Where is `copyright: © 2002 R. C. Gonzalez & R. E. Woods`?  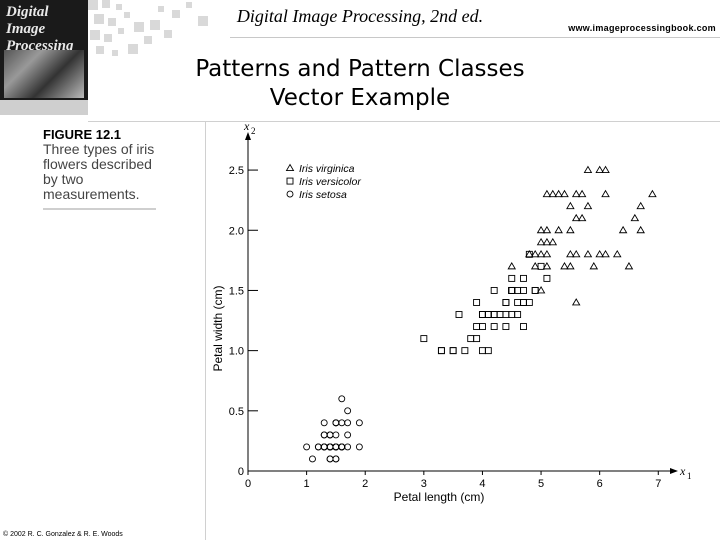 copyright: © 2002 R. C. Gonzalez & R. E. Woods is located at coordinates (63, 534).